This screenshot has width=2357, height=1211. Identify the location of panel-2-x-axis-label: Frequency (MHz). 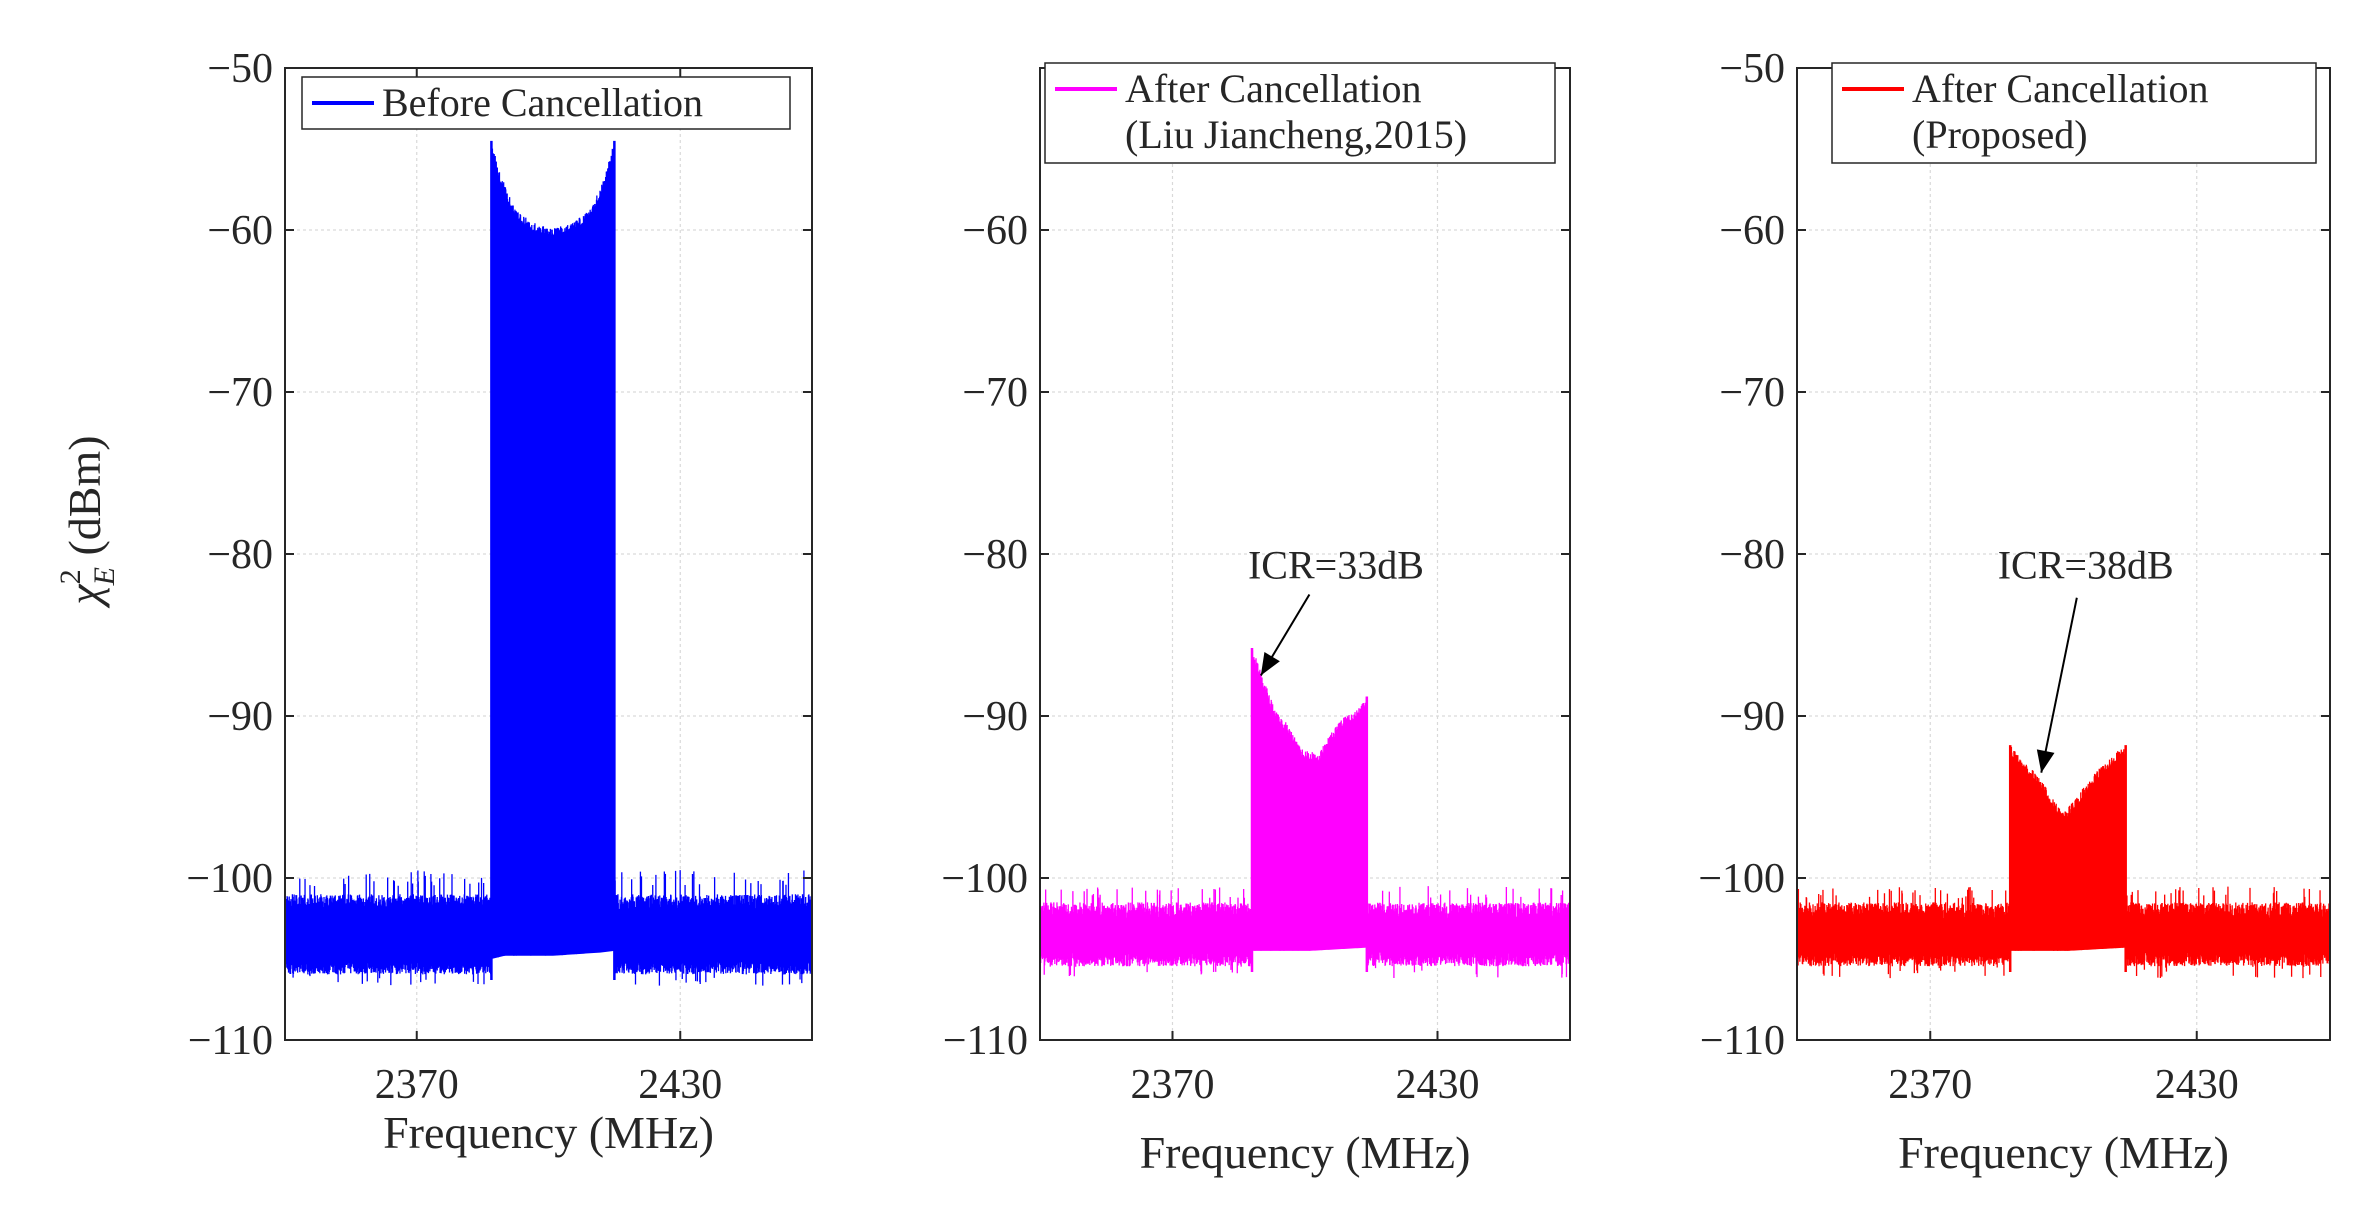
(1305, 1152).